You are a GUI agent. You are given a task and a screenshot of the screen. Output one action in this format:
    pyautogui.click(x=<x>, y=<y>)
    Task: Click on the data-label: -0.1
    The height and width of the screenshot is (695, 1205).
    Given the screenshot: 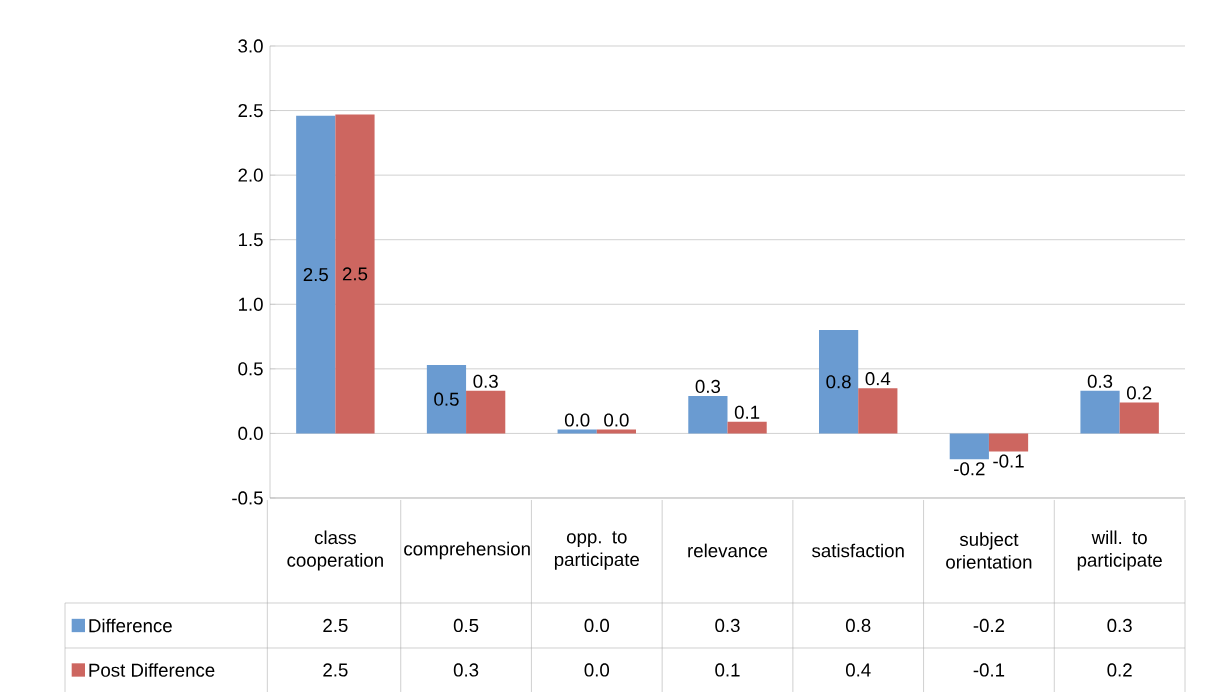 What is the action you would take?
    pyautogui.click(x=989, y=670)
    